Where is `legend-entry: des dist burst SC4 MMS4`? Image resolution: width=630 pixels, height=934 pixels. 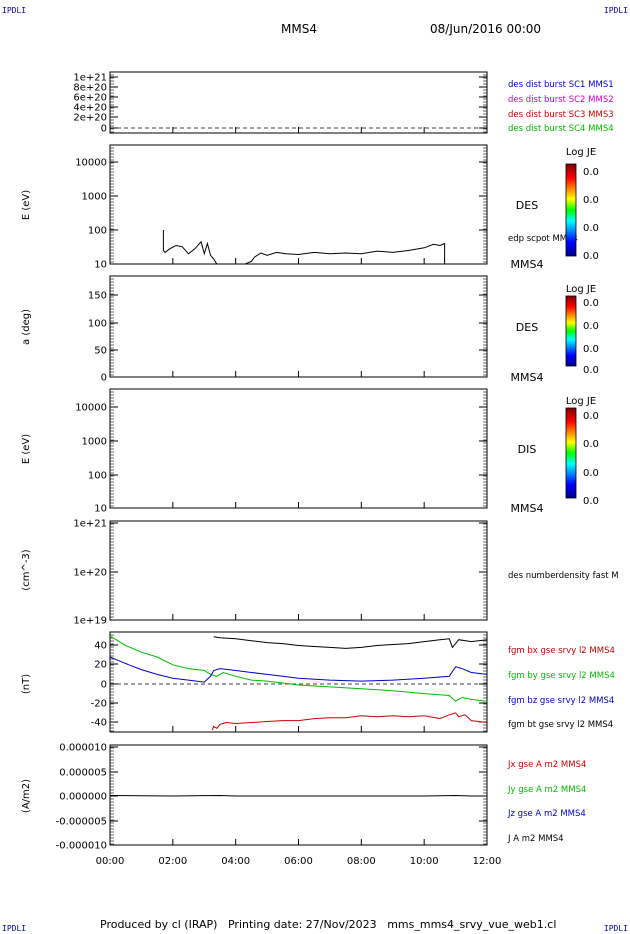 legend-entry: des dist burst SC4 MMS4 is located at coordinates (561, 129).